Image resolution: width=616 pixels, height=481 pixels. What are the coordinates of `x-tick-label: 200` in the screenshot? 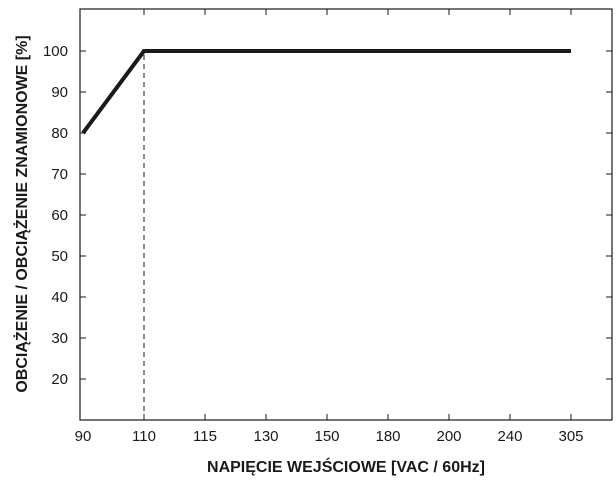 It's located at (448, 436).